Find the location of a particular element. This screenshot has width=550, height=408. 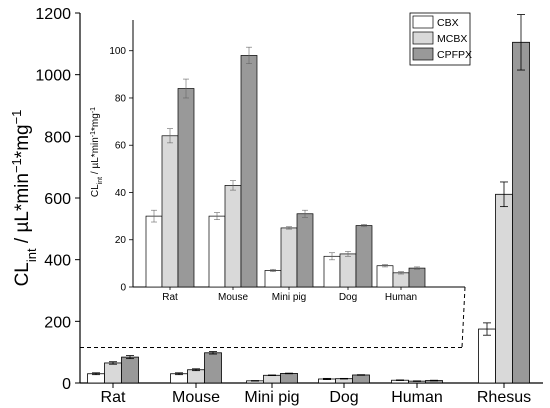

main-y-tick-label: 1000 is located at coordinates (53, 76).